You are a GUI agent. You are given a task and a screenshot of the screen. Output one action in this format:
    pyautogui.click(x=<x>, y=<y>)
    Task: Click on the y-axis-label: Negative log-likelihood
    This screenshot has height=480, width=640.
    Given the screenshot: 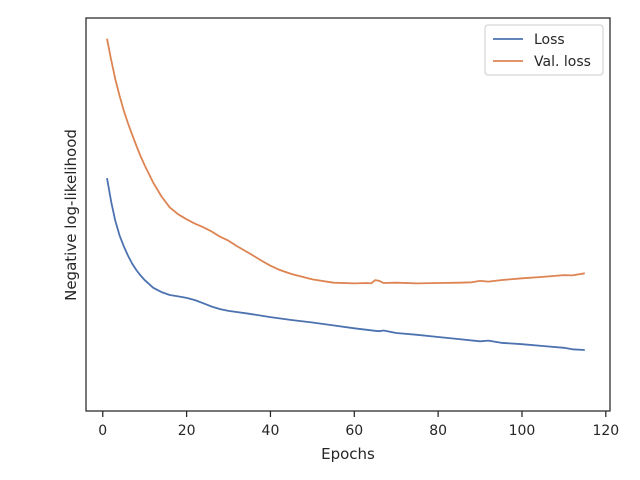 What is the action you would take?
    pyautogui.click(x=71, y=215)
    